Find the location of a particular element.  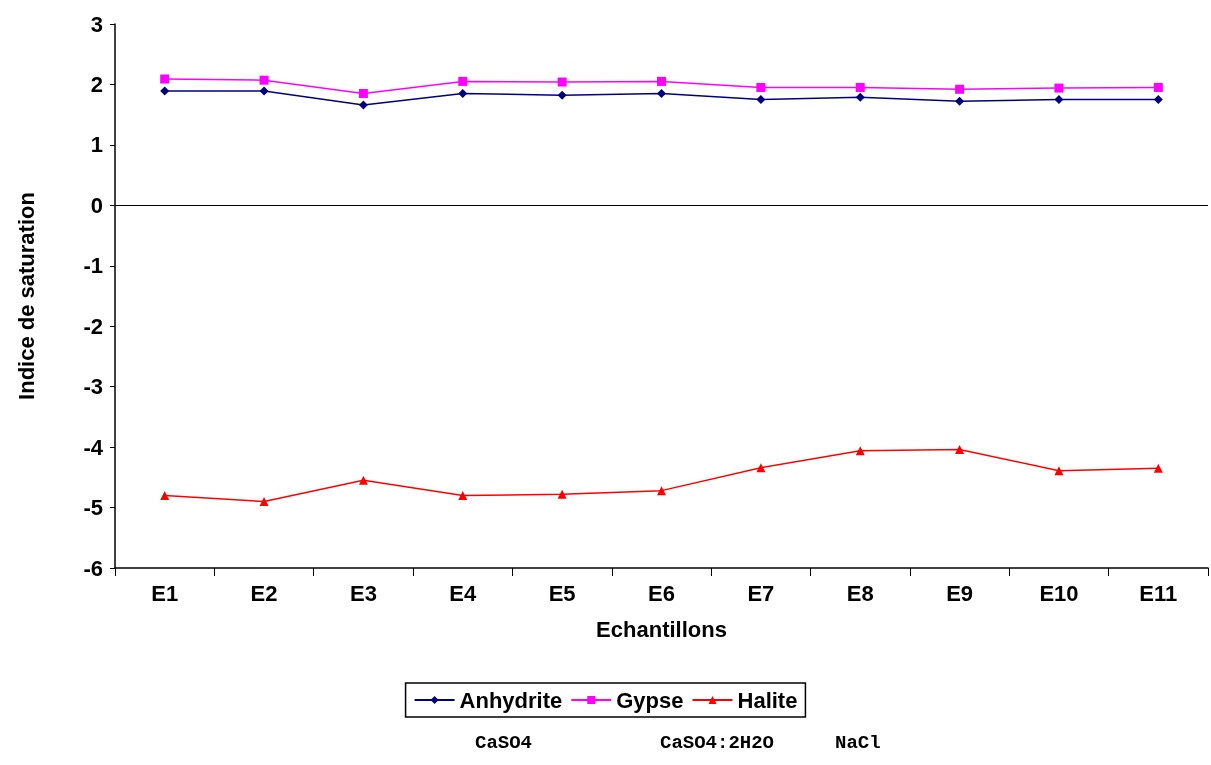

x-tick-label: E2 is located at coordinates (264, 593).